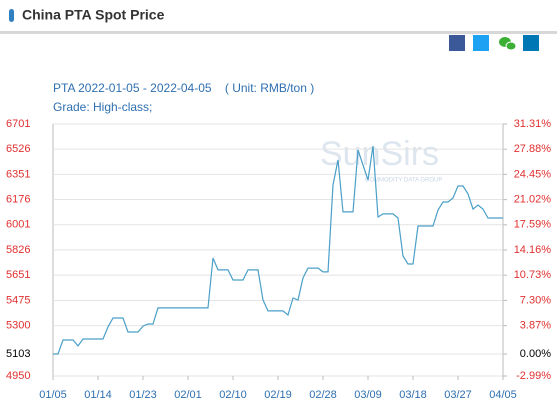  What do you see at coordinates (18, 124) in the screenshot?
I see `y-tick-label: 6701` at bounding box center [18, 124].